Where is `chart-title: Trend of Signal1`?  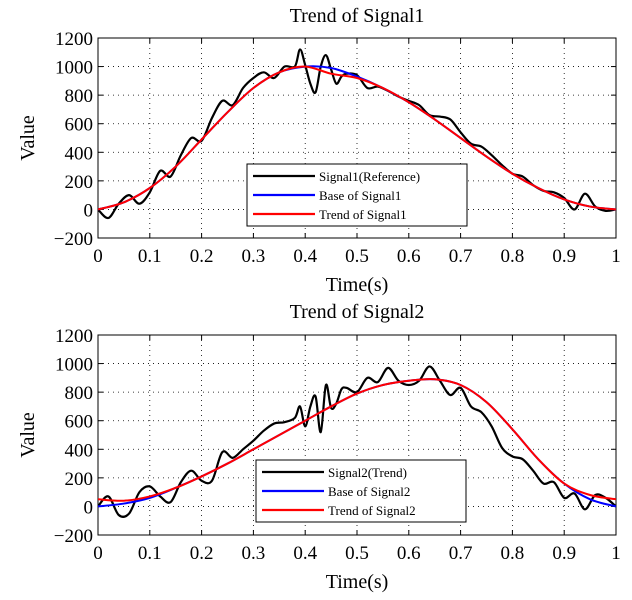
chart-title: Trend of Signal1 is located at coordinates (357, 16).